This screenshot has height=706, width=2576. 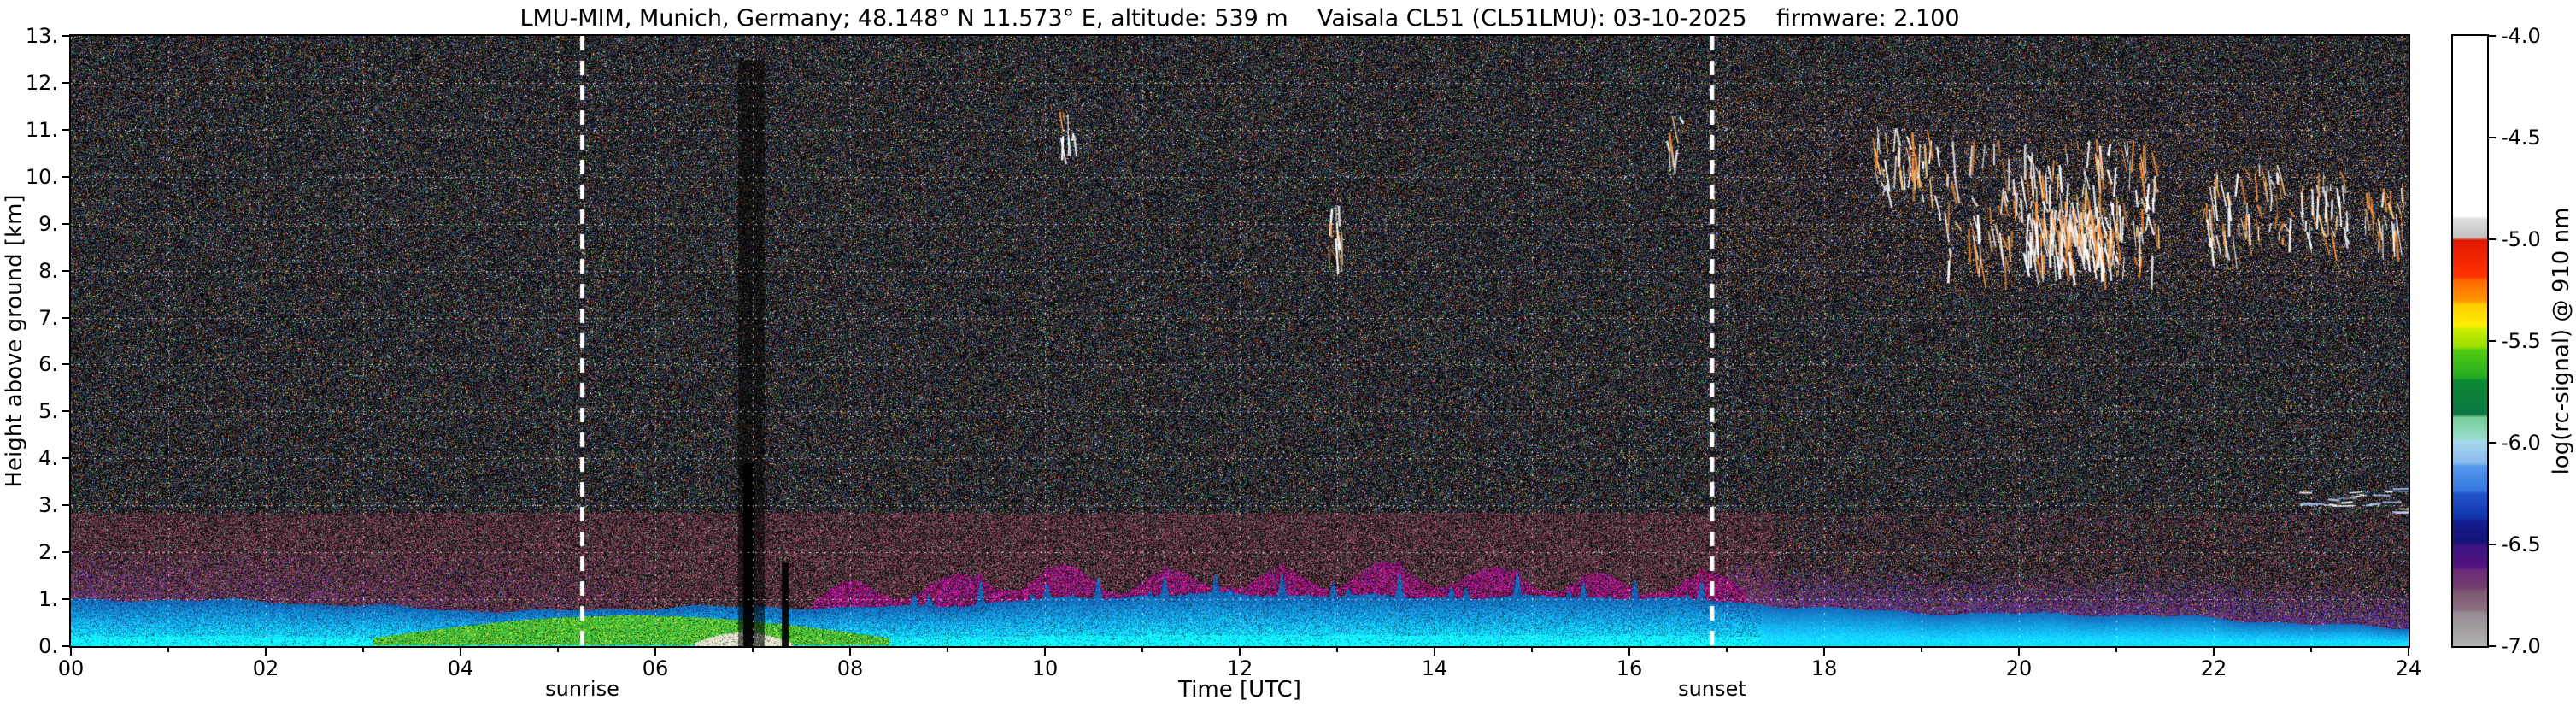 I want to click on x-tick-label: 02, so click(x=265, y=668).